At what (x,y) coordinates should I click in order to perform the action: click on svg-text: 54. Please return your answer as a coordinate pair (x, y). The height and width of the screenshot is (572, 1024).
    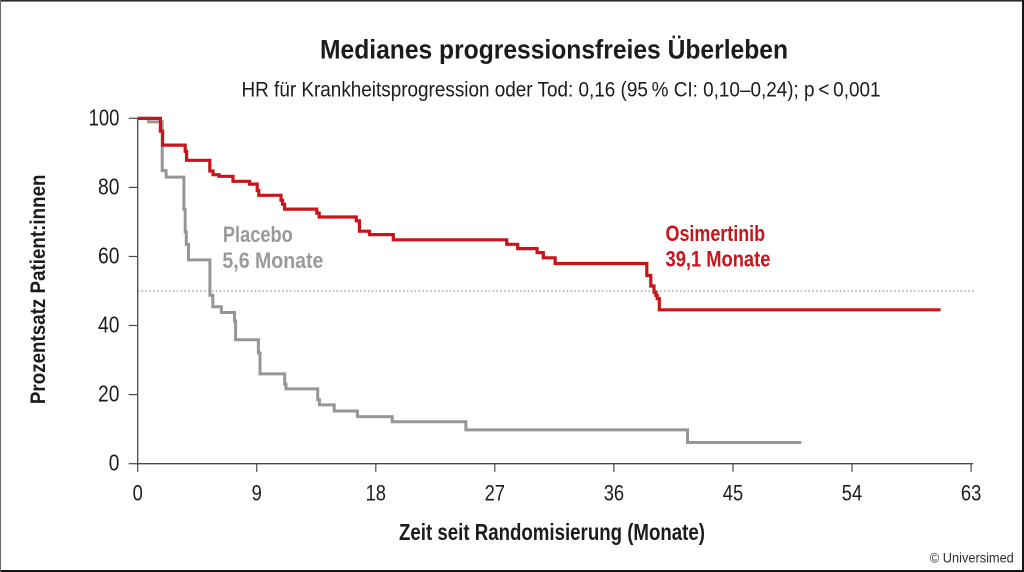
    Looking at the image, I should click on (852, 493).